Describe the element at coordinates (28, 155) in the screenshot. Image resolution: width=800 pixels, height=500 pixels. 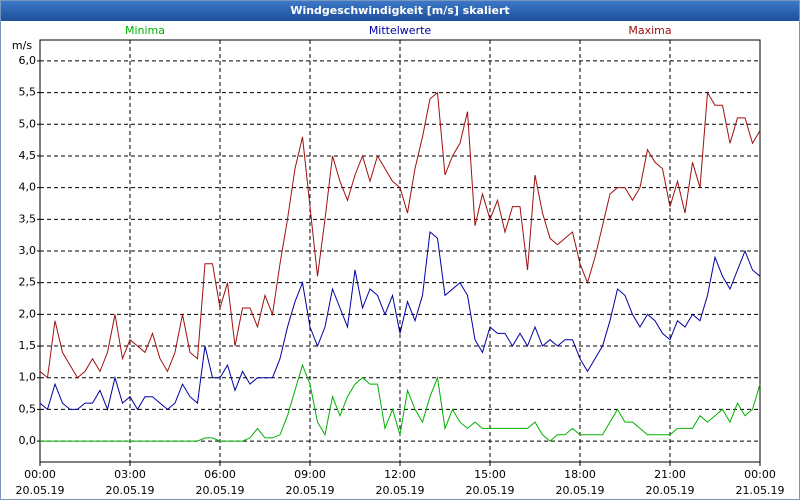
I see `y-tick-label: 4,5` at that location.